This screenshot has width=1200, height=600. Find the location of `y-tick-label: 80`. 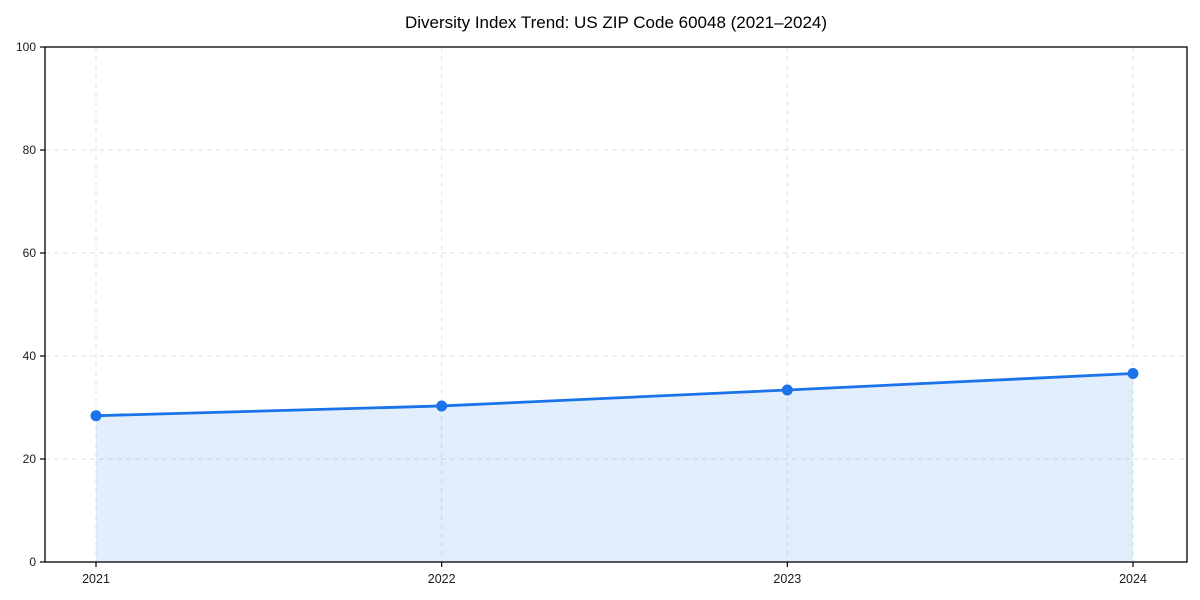

y-tick-label: 80 is located at coordinates (30, 150).